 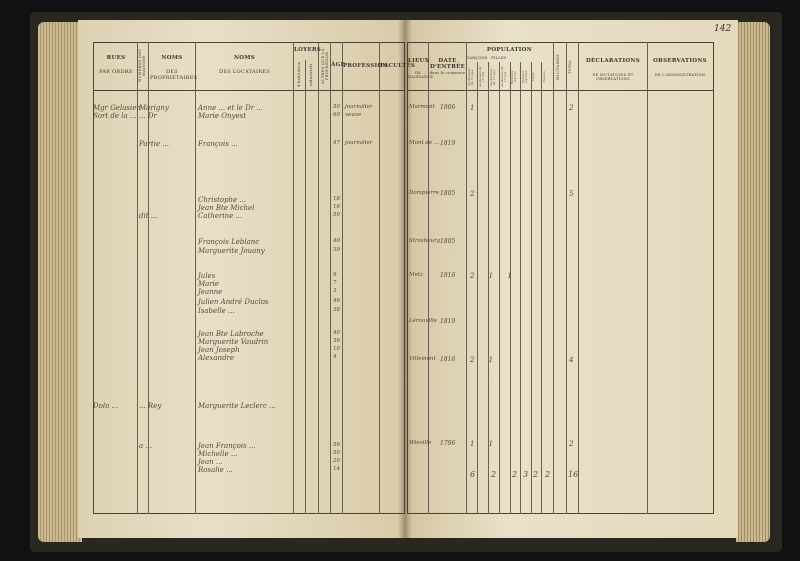 I want to click on header-sub: Veufs, so click(x=533, y=77).